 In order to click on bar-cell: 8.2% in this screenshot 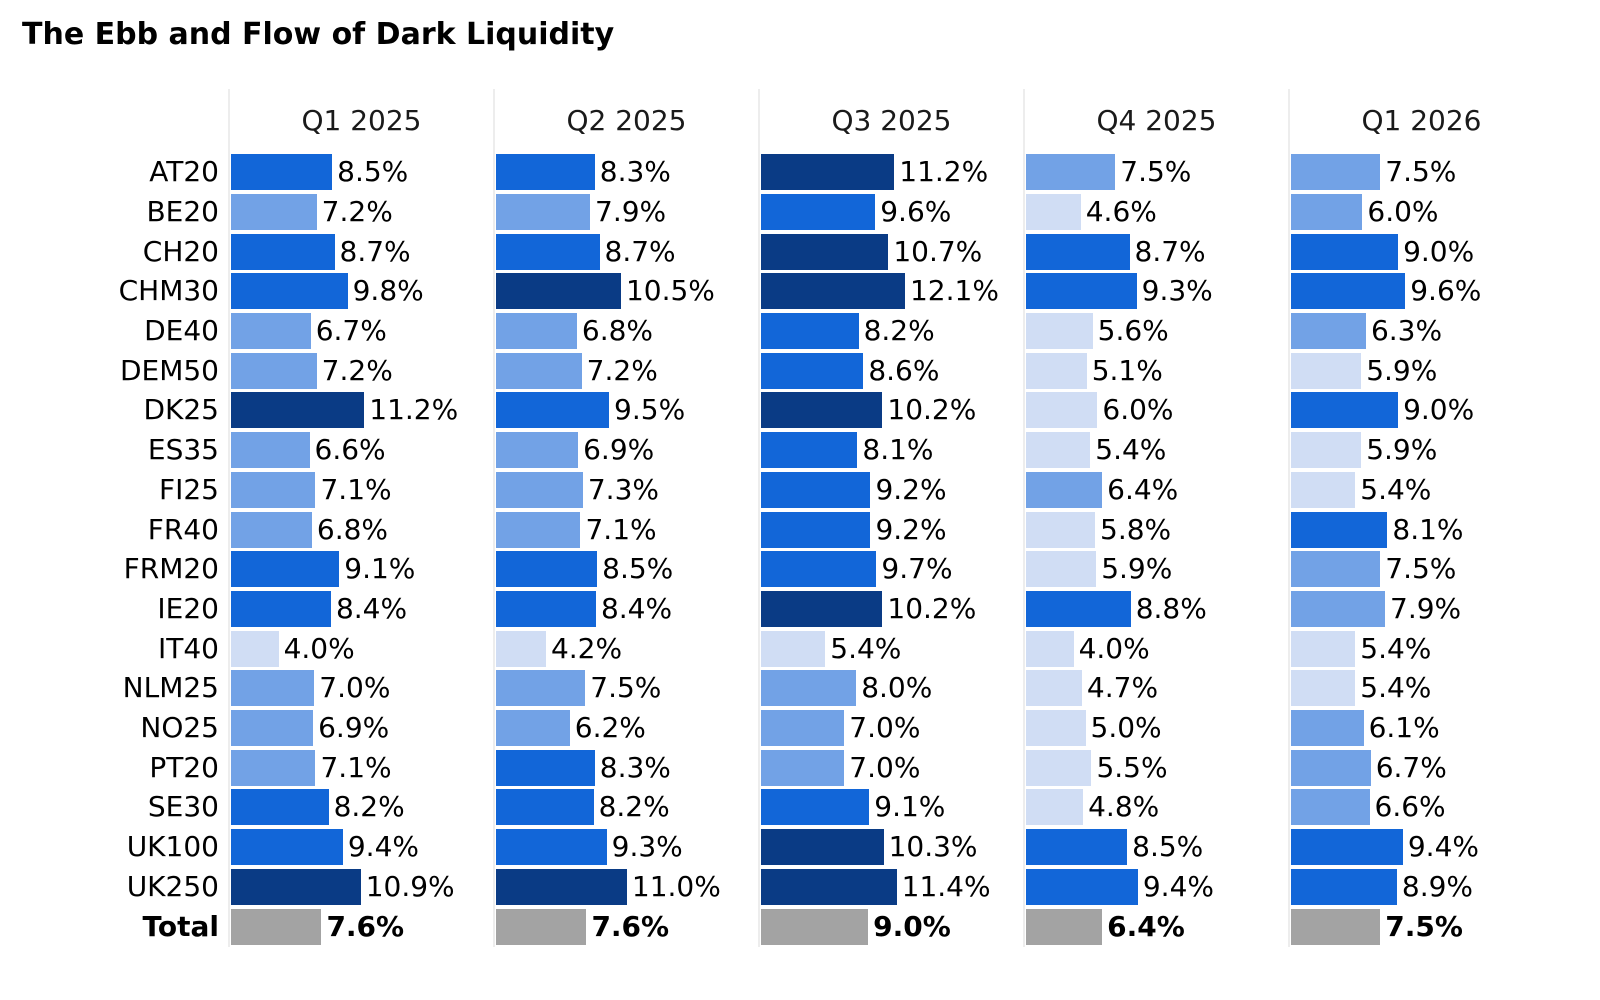, I will do `click(890, 331)`.